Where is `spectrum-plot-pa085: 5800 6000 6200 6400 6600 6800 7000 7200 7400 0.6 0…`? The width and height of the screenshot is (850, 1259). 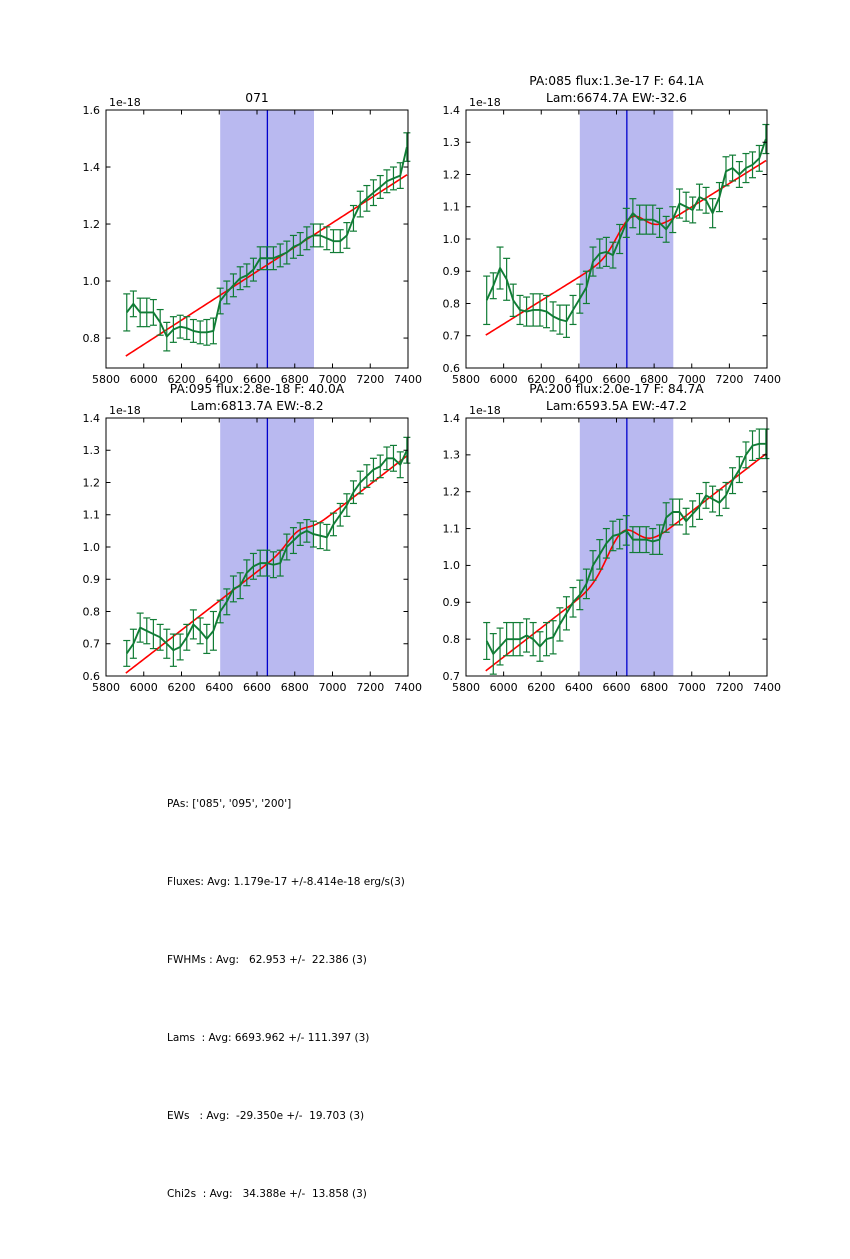 spectrum-plot-pa085: 5800 6000 6200 6400 6600 6800 7000 7200 7400 0.6 0… is located at coordinates (612, 230).